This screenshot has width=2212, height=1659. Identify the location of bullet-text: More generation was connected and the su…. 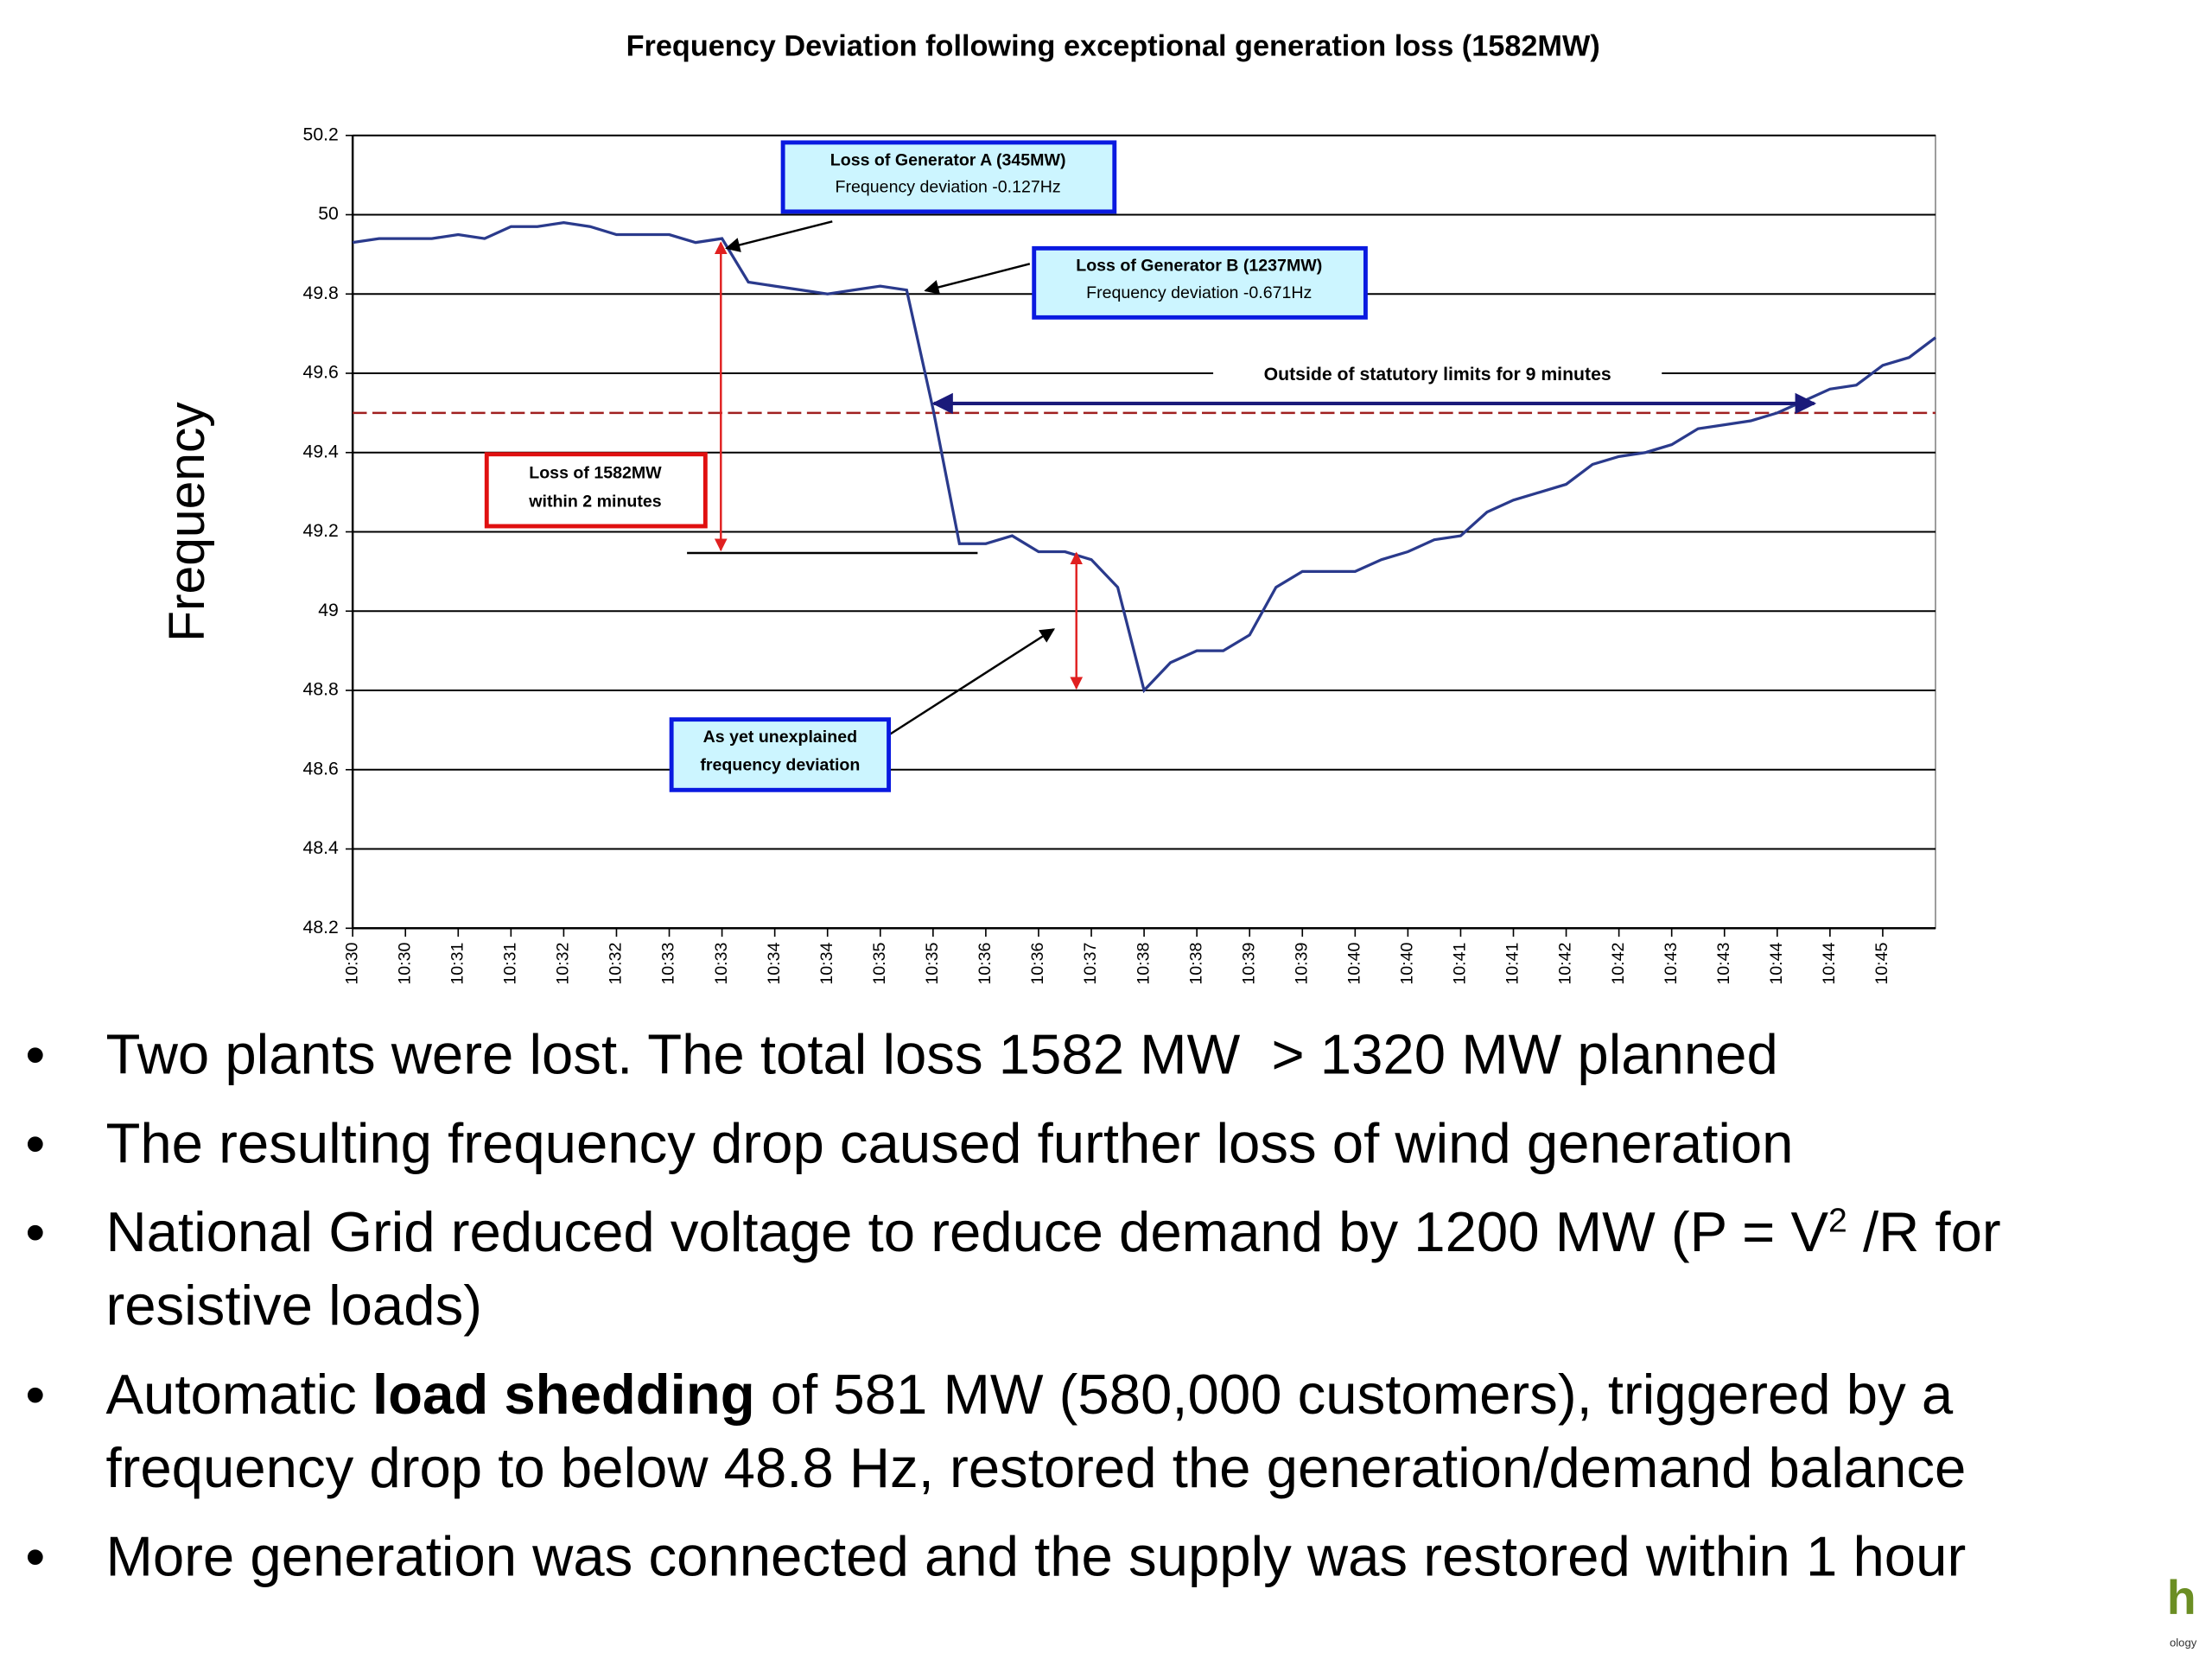
(1036, 1557).